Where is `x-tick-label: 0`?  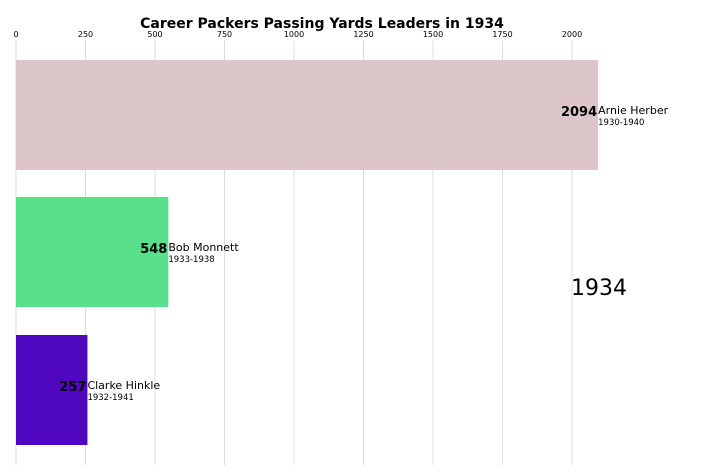
x-tick-label: 0 is located at coordinates (15, 34).